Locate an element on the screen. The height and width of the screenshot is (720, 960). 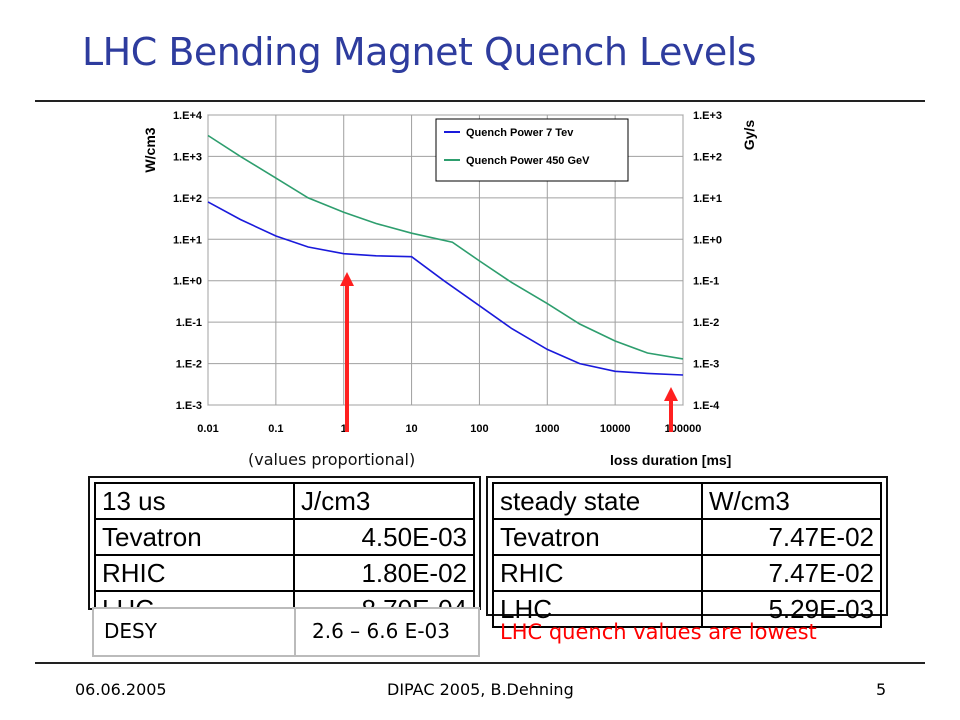
table-cell: W/cm3 is located at coordinates (791, 501).